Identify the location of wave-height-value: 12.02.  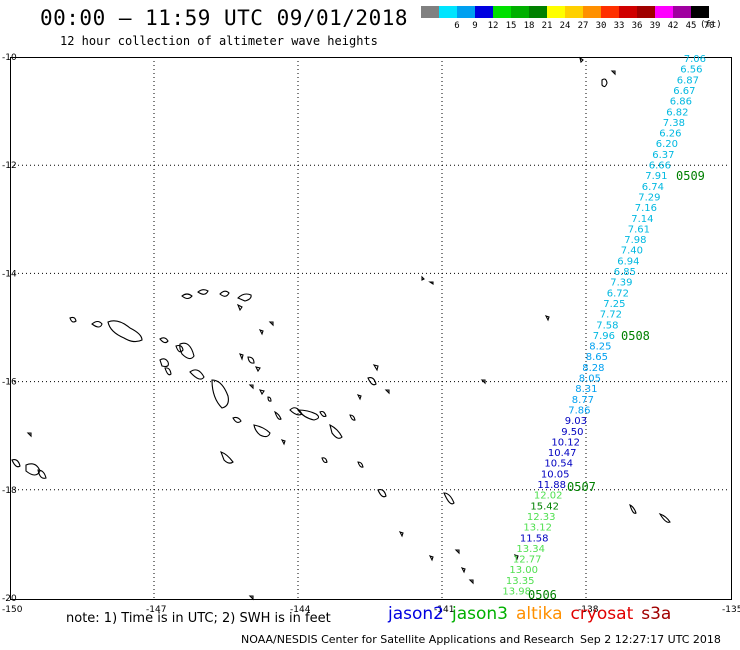
(548, 496).